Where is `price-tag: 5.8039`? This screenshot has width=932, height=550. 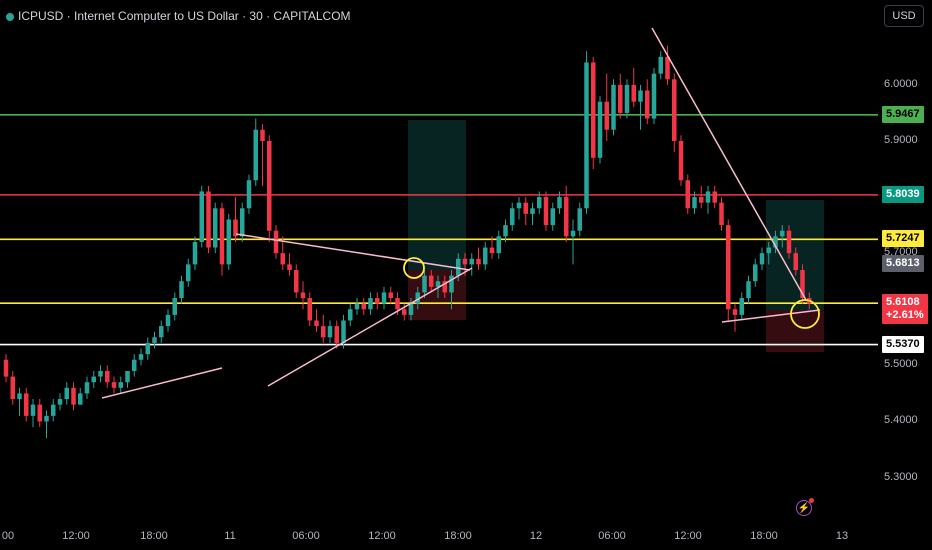
price-tag: 5.8039 is located at coordinates (903, 194).